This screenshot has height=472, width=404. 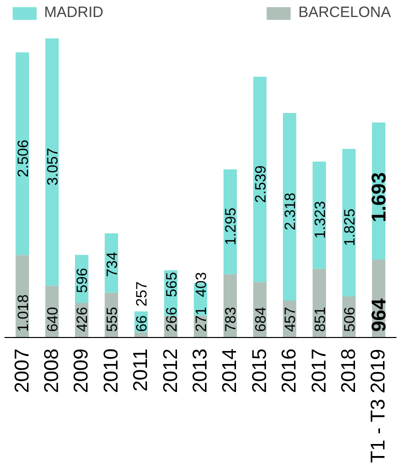 I want to click on data-label: 596, so click(x=83, y=280).